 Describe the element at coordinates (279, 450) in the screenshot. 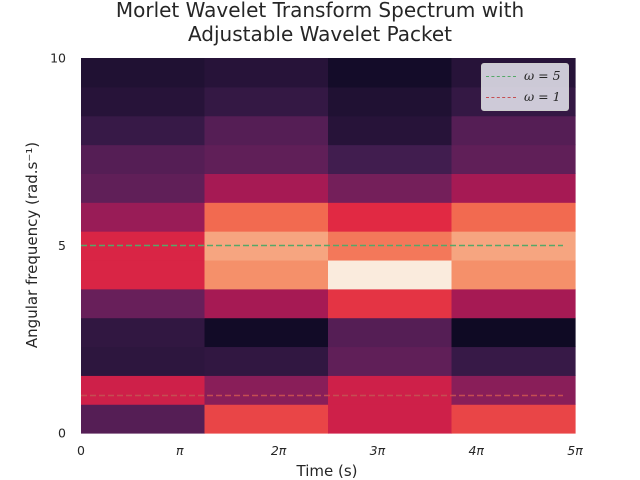

I see `x-tick-label: 2π` at that location.